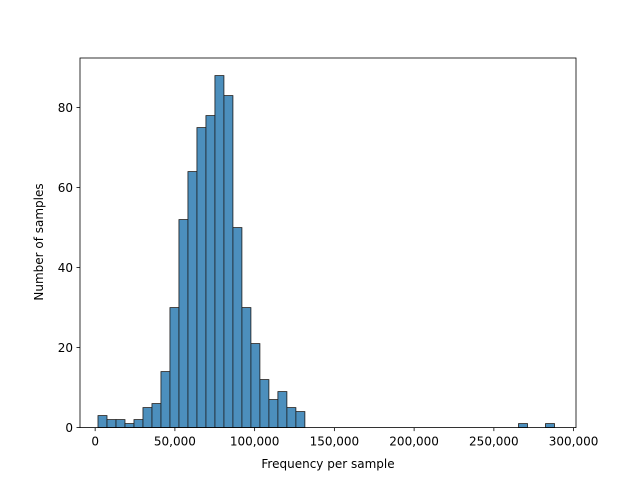  I want to click on x-tick-label: 150,000, so click(335, 442).